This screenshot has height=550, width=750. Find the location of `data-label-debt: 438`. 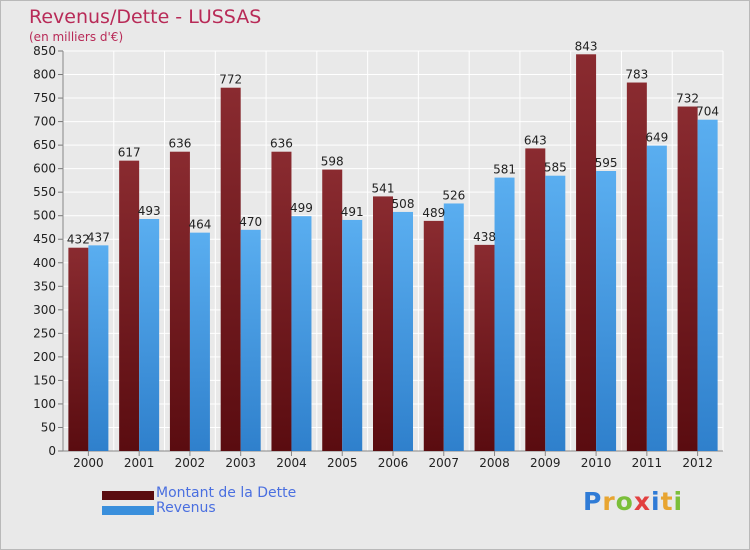

data-label-debt: 438 is located at coordinates (484, 237).